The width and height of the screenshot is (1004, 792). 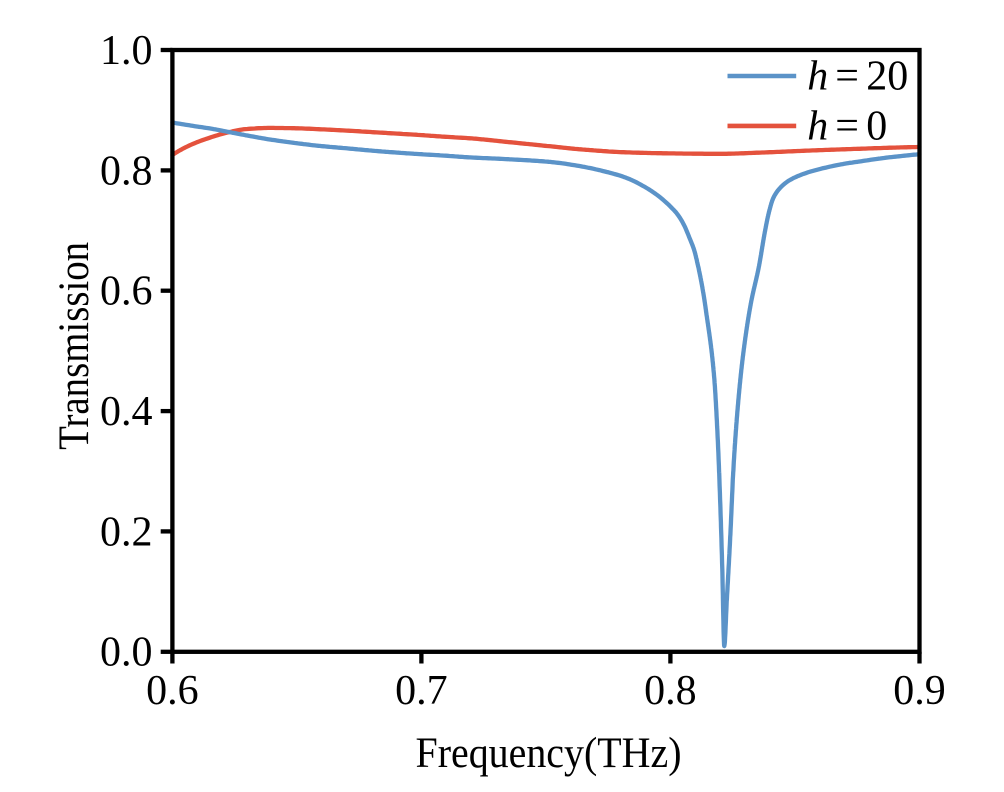 I want to click on svg-text:h=20: h = 20, so click(x=857, y=77).